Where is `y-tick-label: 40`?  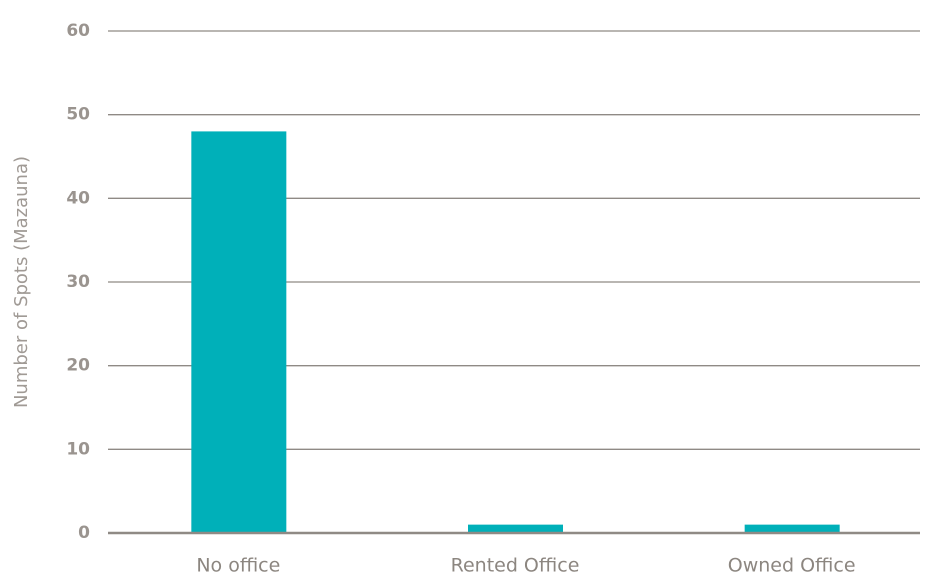
y-tick-label: 40 is located at coordinates (78, 198).